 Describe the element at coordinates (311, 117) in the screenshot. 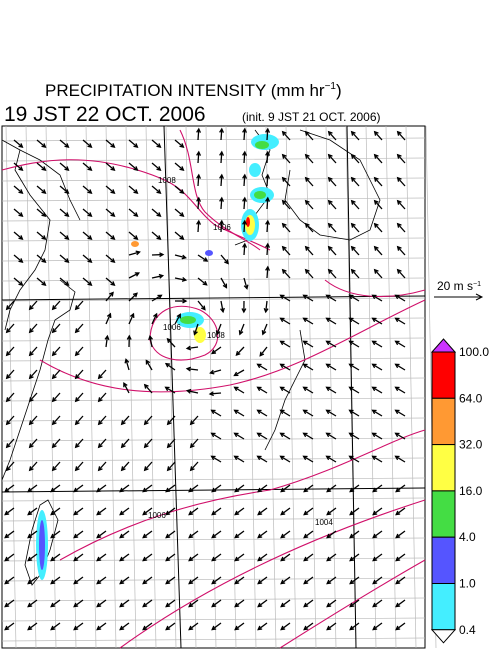

I see `init-time: (init. 9 JST 21 OCT. 2006)` at that location.